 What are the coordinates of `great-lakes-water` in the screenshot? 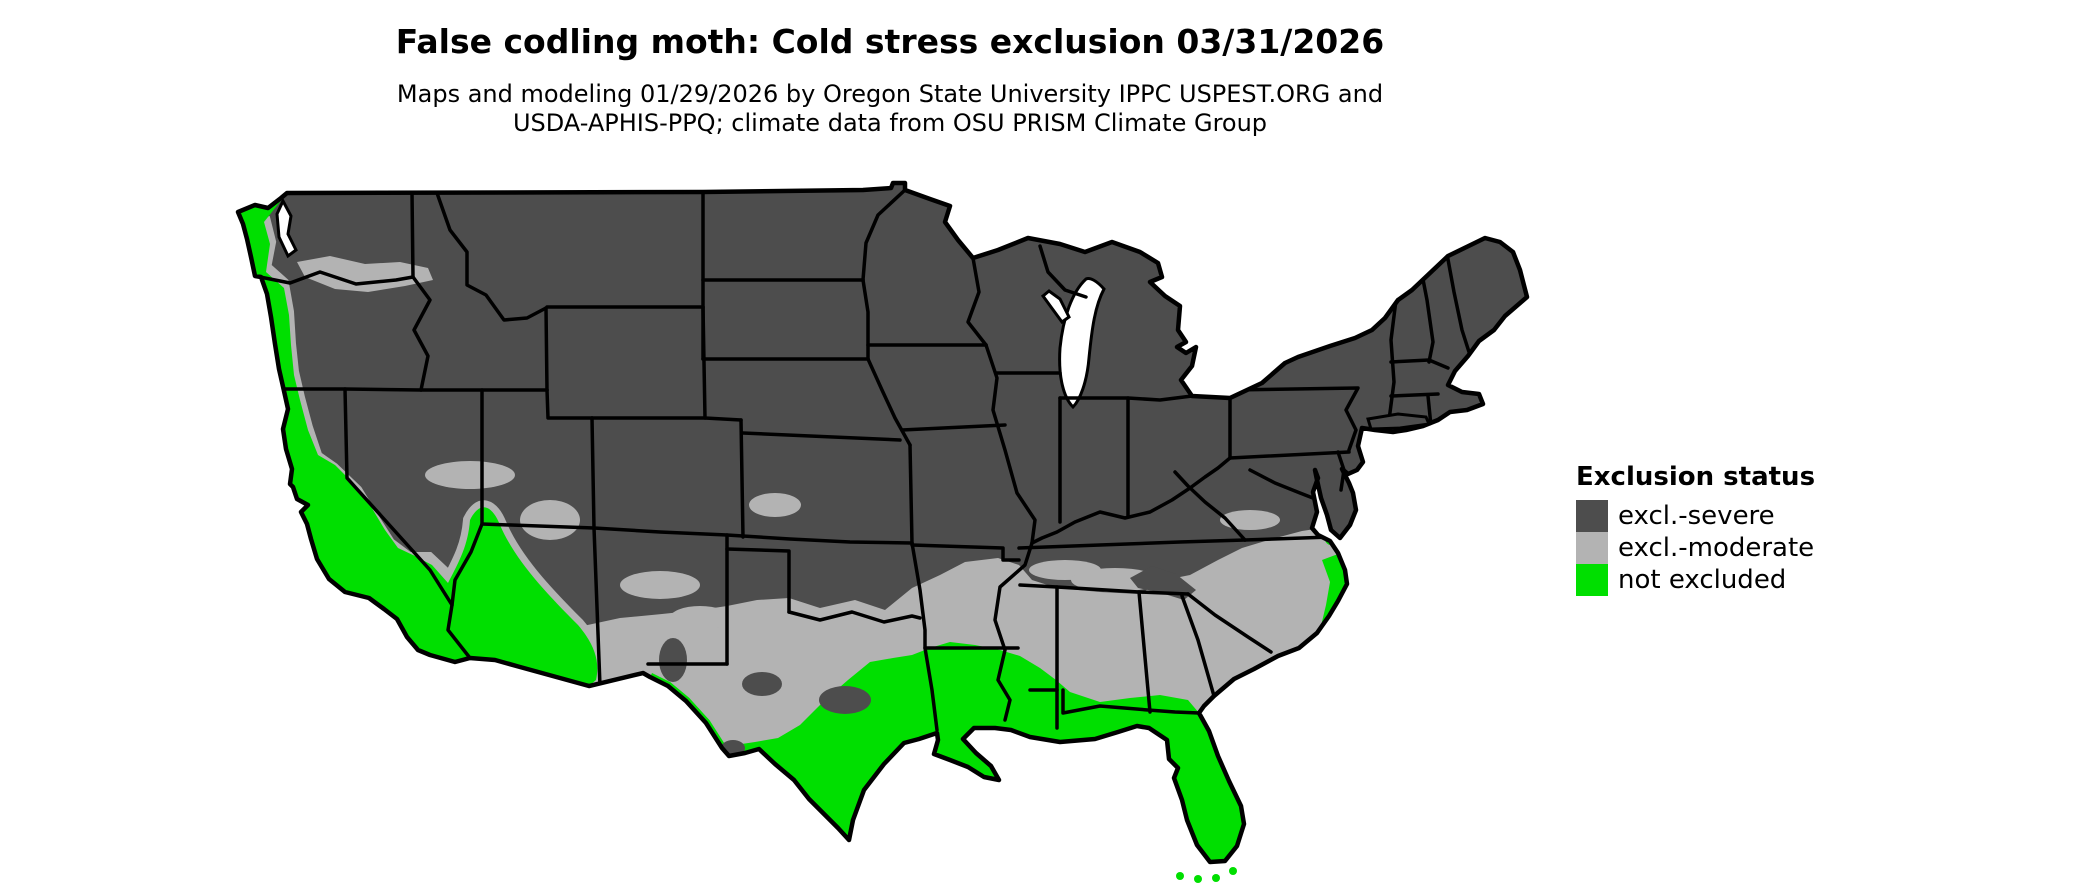 It's located at (690, 303).